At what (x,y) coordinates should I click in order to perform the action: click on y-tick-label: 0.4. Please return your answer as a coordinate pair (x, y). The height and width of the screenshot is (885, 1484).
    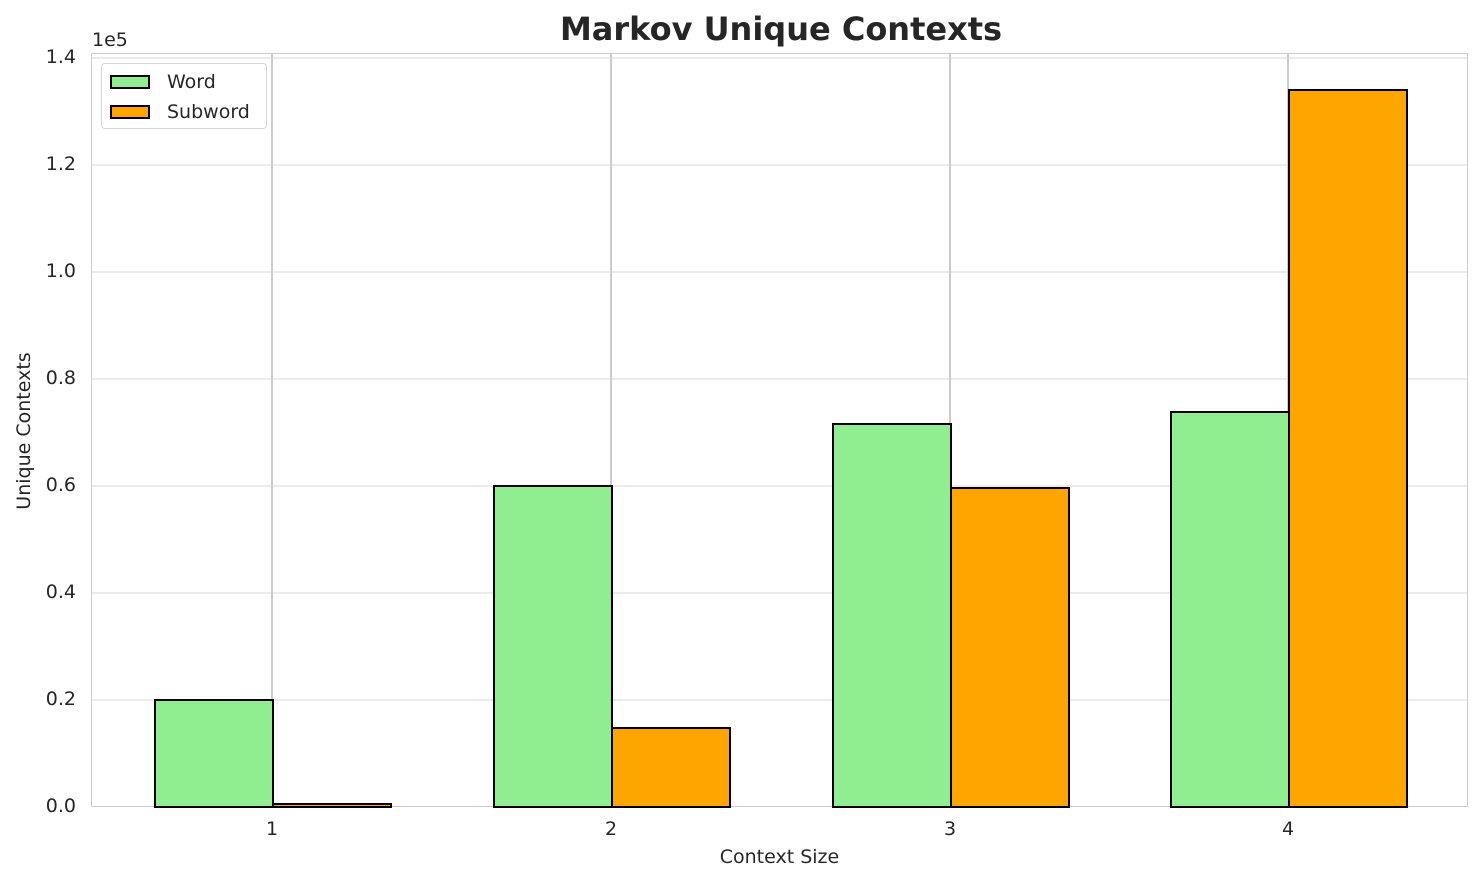
    Looking at the image, I should click on (60, 592).